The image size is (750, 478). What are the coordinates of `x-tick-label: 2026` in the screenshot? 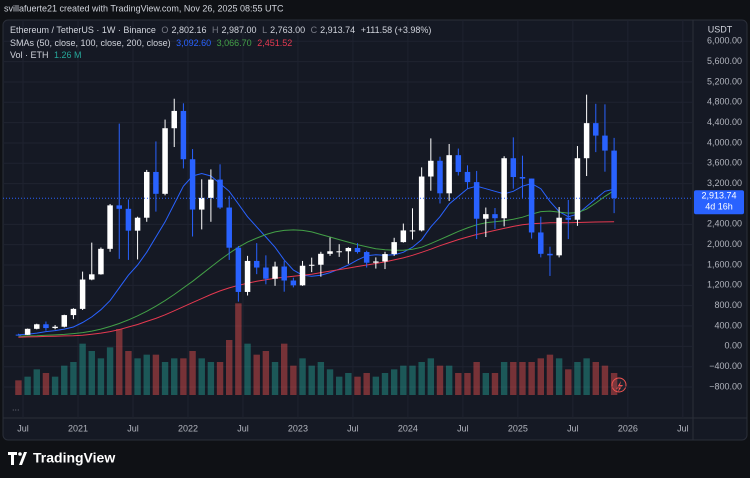 It's located at (628, 428).